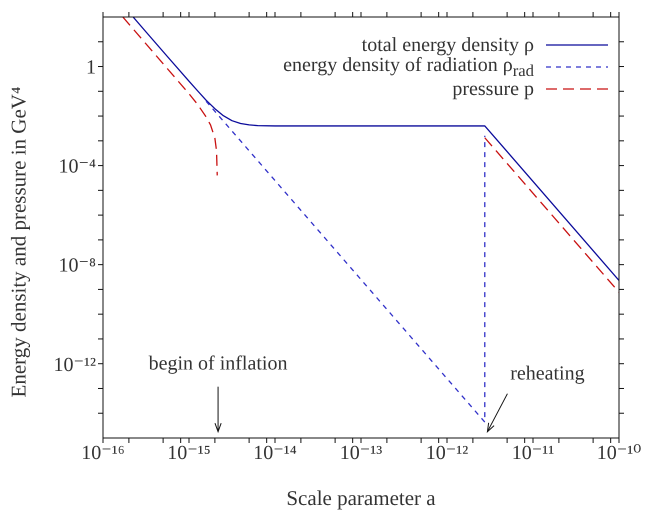  I want to click on y-tick-label: 10⁻⁴, so click(77, 167).